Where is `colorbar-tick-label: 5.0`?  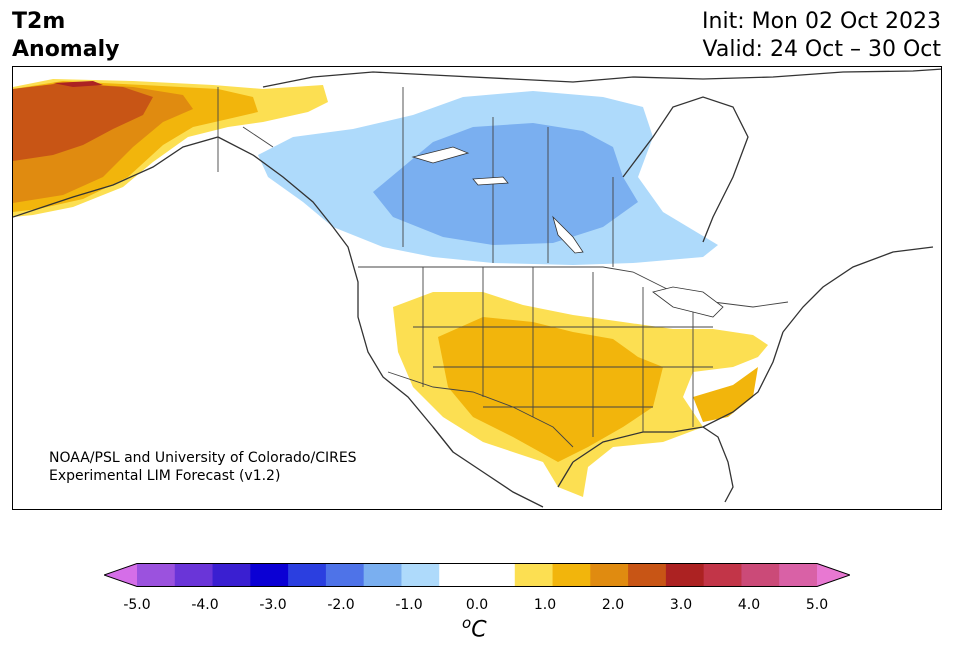
colorbar-tick-label: 5.0 is located at coordinates (817, 605).